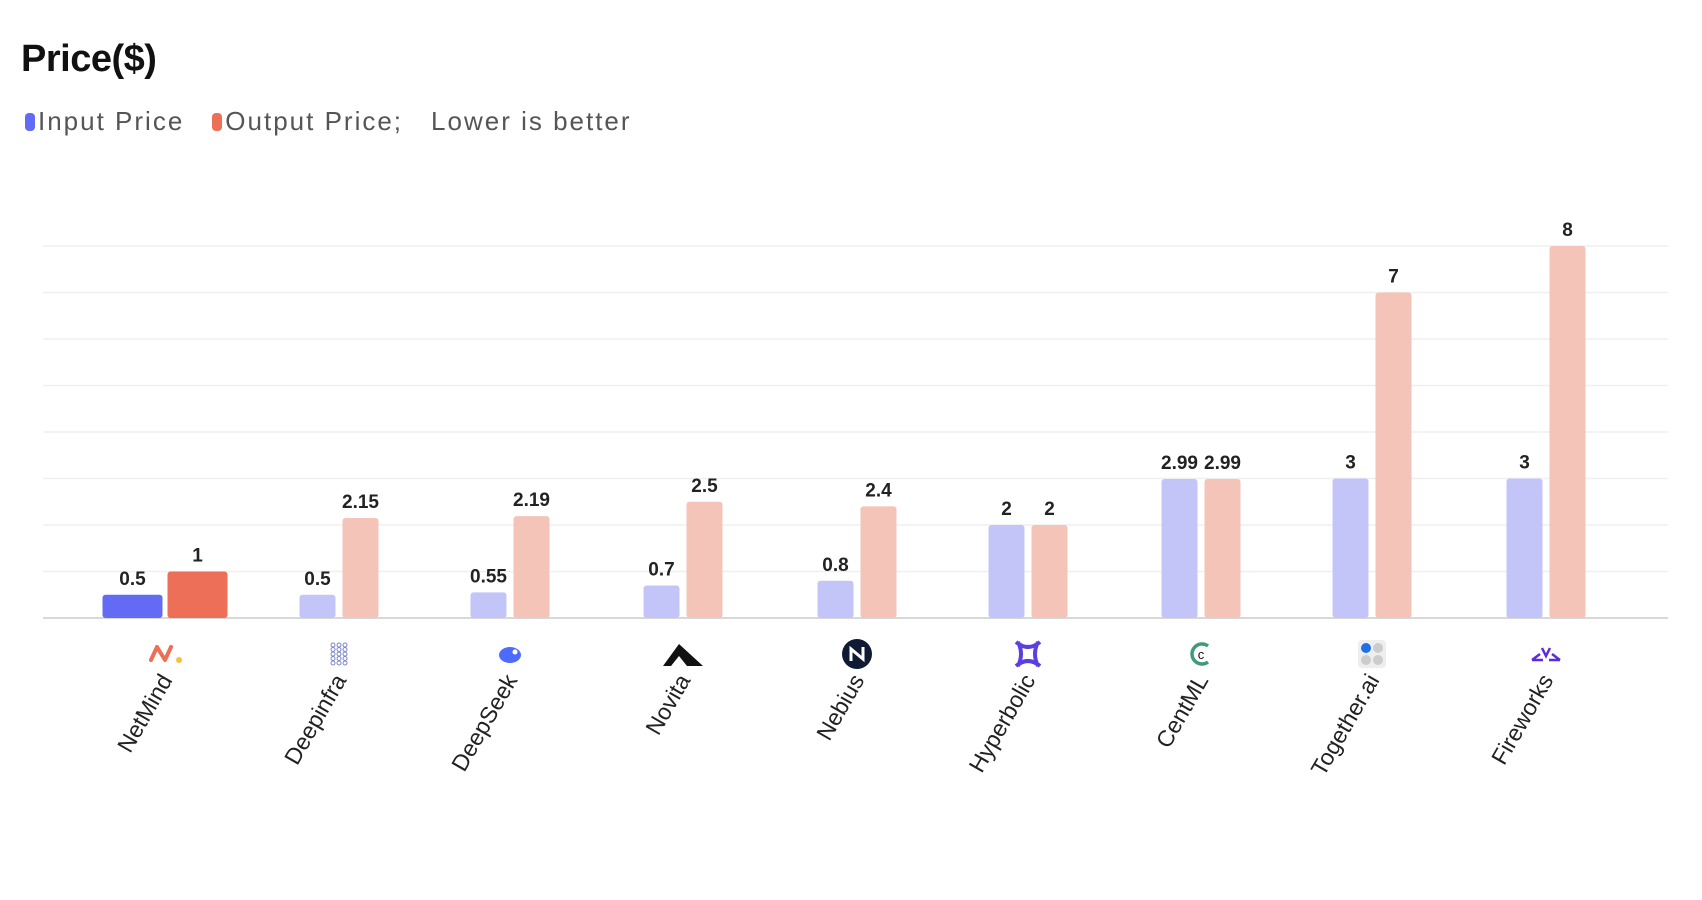 The height and width of the screenshot is (900, 1702). What do you see at coordinates (857, 654) in the screenshot?
I see `nebius-icon` at bounding box center [857, 654].